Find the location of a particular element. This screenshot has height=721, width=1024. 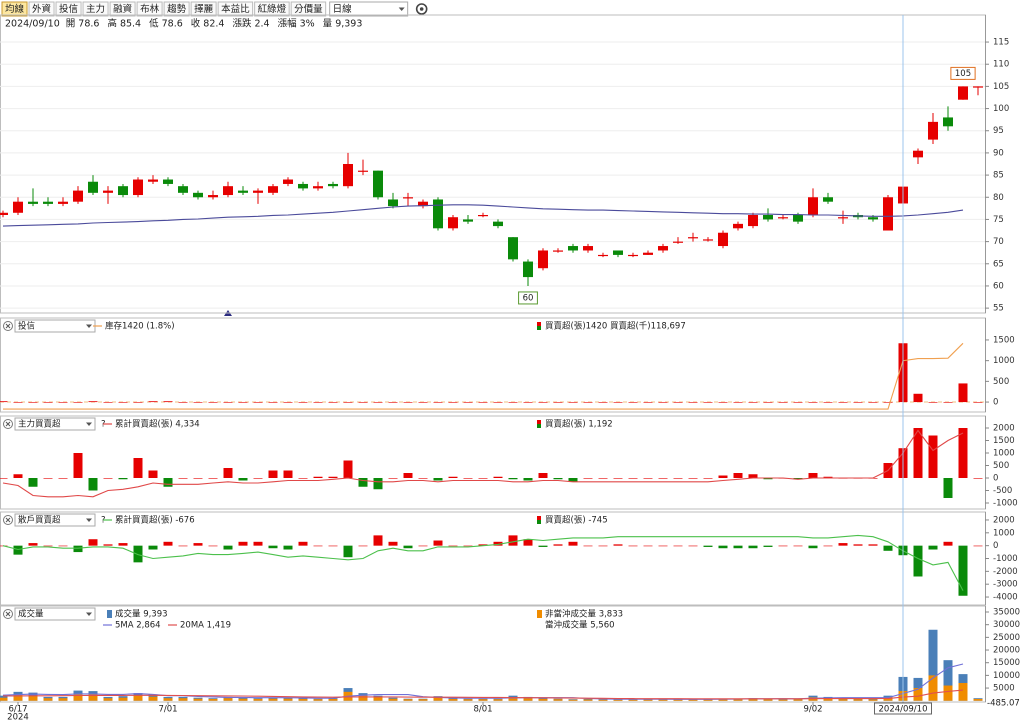

tab-label: 分價量 is located at coordinates (308, 9).